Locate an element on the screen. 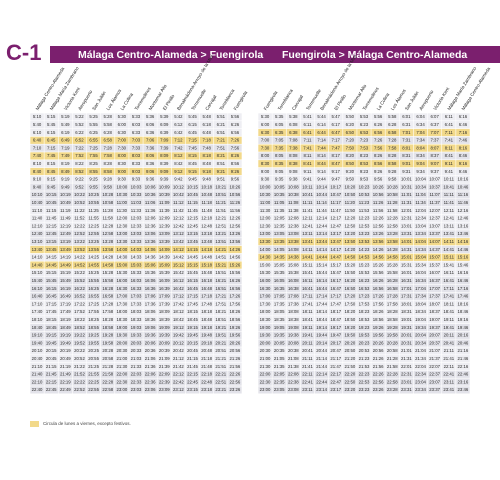 The height and width of the screenshot is (480, 500). time-cell: 9:11 is located at coordinates (449, 163).